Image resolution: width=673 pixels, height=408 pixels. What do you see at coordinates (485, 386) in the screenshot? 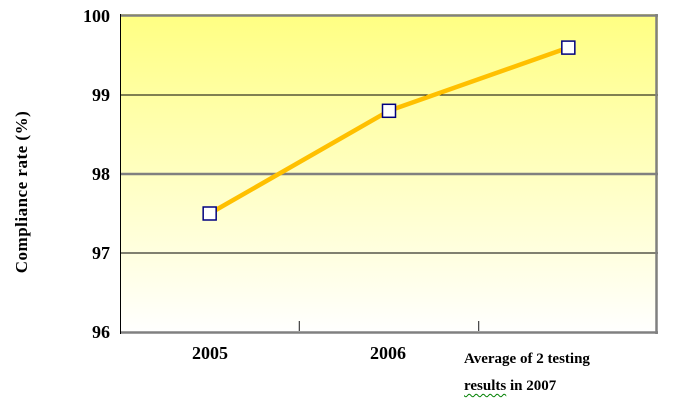
I see `spellcheck-underlined-word: results` at bounding box center [485, 386].